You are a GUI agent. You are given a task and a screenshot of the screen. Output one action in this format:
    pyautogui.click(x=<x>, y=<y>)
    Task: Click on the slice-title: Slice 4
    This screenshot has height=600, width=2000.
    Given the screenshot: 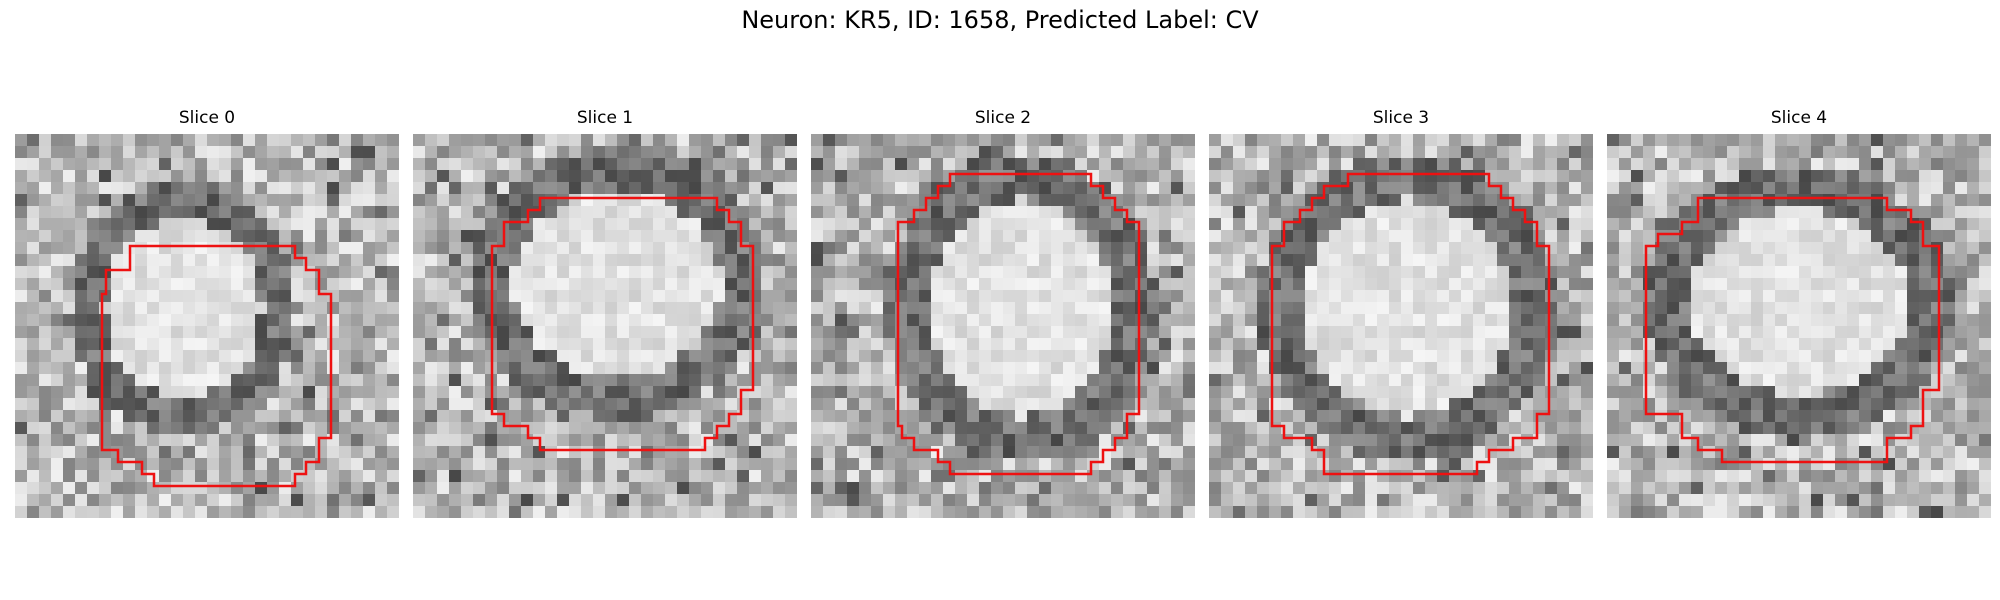 What is the action you would take?
    pyautogui.click(x=1799, y=118)
    